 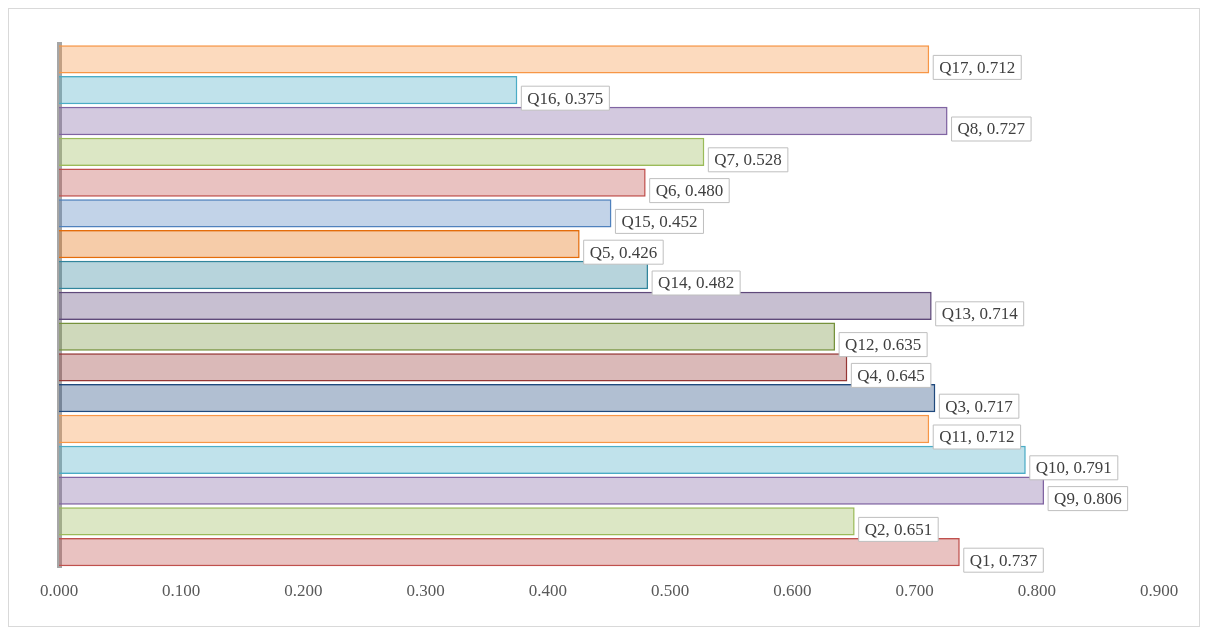 I want to click on data-label: Q6, 0.480, so click(x=689, y=191).